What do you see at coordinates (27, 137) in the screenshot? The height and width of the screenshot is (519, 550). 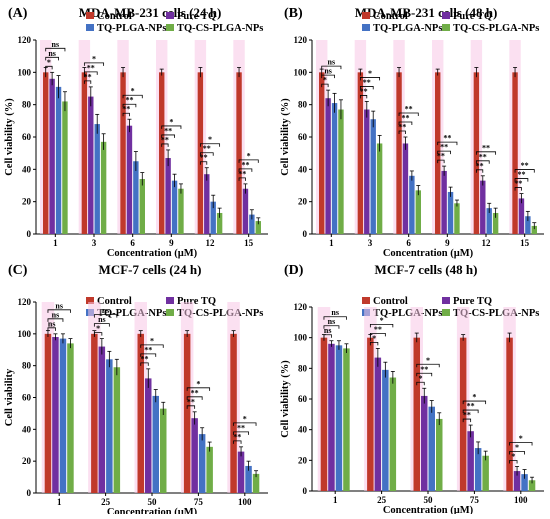 I see `y-tick-label: 60` at bounding box center [27, 137].